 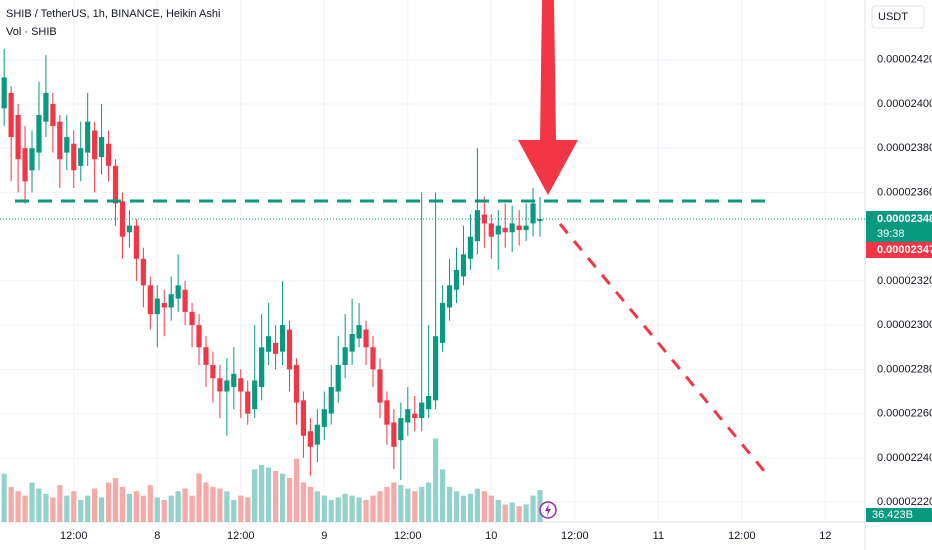 I want to click on y-tick-label: 0.00002360, so click(x=904, y=192).